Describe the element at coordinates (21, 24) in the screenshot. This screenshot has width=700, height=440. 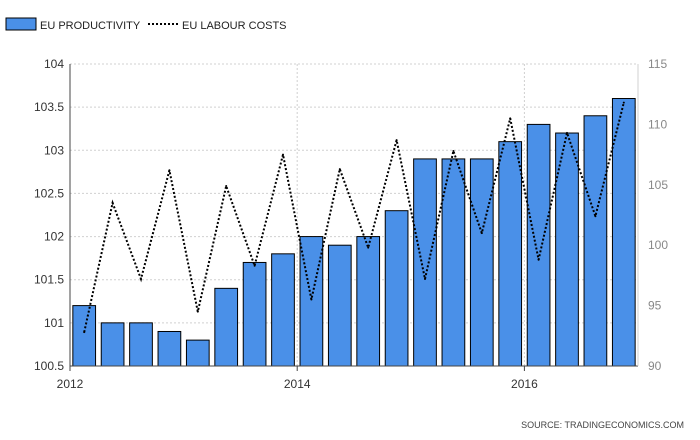
I see `legend-swatch-productivity` at that location.